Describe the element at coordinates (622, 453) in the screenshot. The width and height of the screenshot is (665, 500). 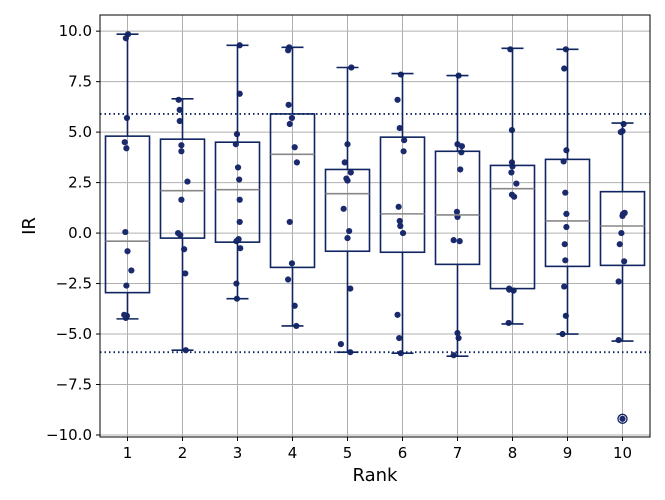
I see `x-tick-label: 10` at that location.